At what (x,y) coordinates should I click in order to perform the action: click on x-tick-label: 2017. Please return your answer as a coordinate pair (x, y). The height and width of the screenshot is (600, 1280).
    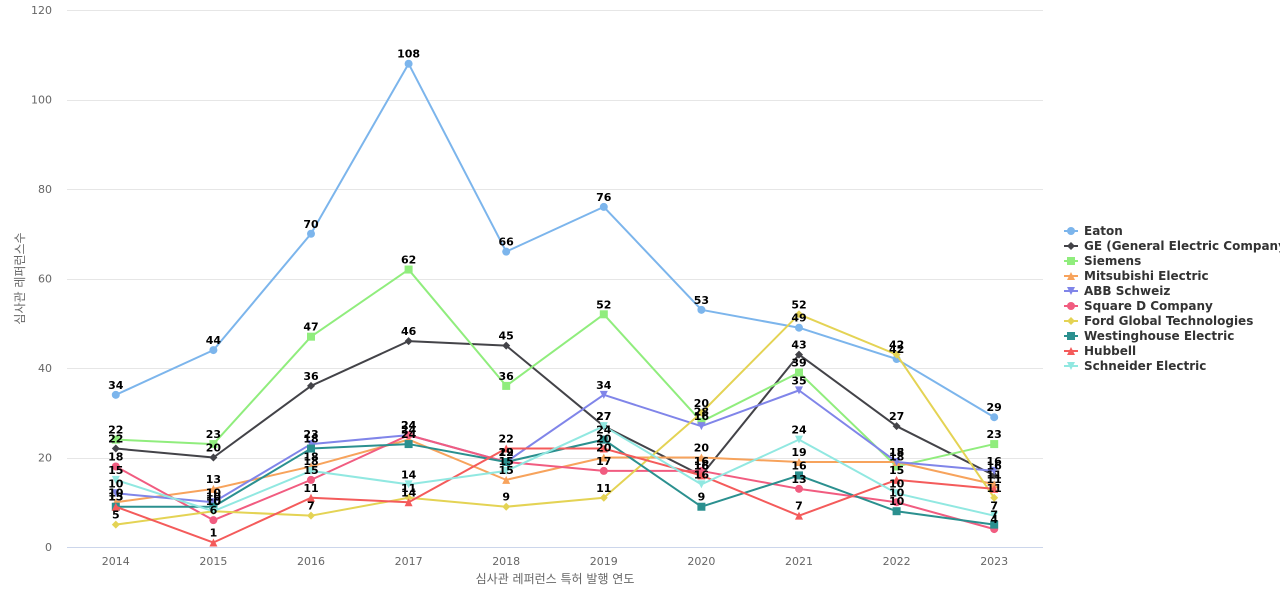
    Looking at the image, I should click on (409, 561).